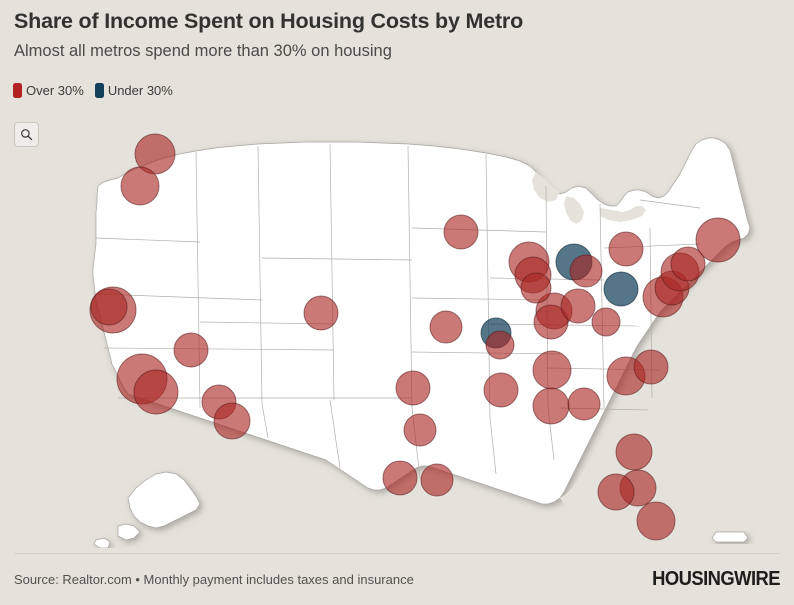 The height and width of the screenshot is (605, 794). I want to click on magnifier-icon, so click(27, 135).